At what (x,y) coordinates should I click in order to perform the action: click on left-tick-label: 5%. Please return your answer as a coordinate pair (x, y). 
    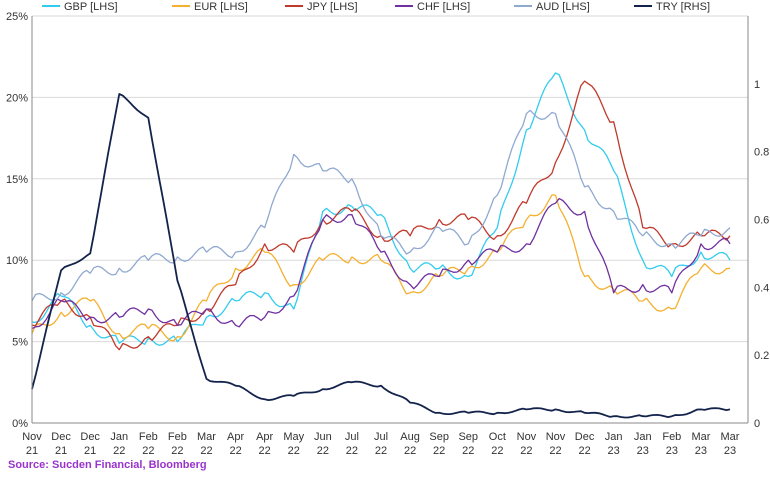
    Looking at the image, I should click on (20, 343).